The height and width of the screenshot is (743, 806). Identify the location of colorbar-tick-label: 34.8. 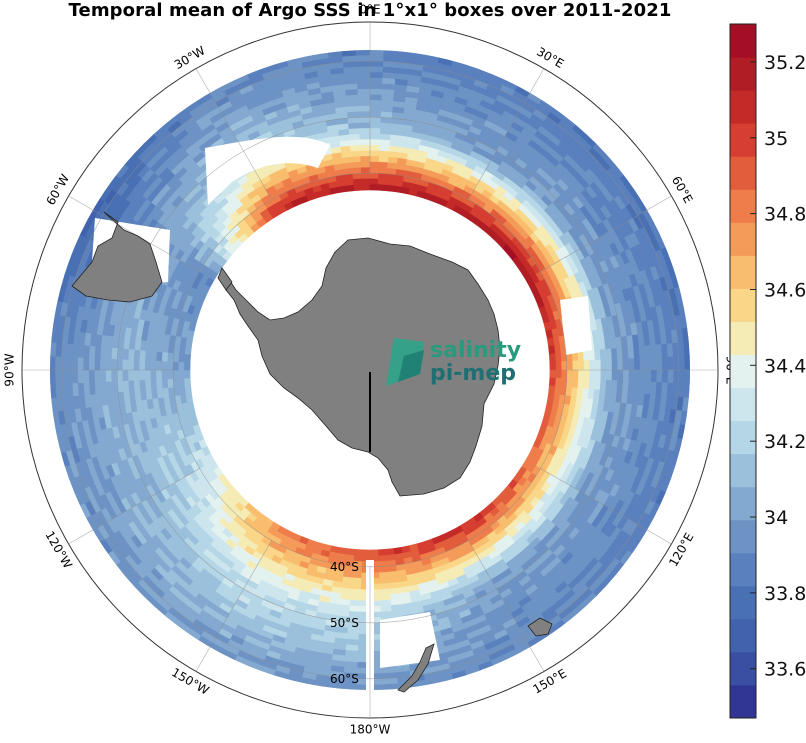
(785, 215).